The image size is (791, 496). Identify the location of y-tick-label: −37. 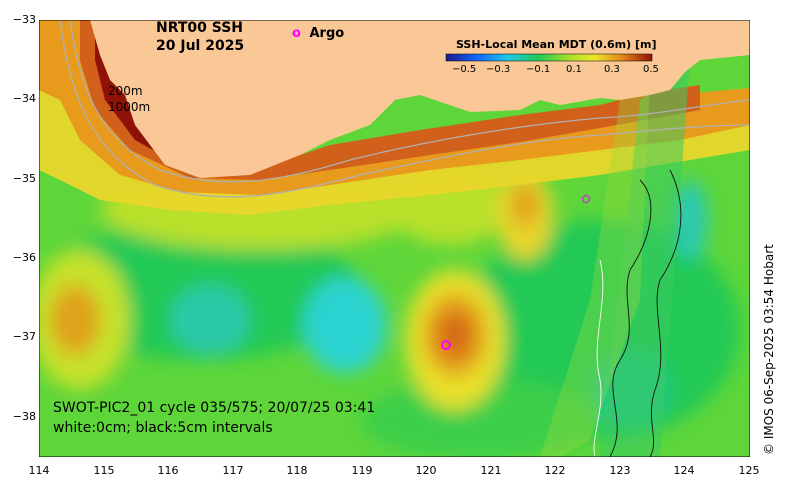
(24, 336).